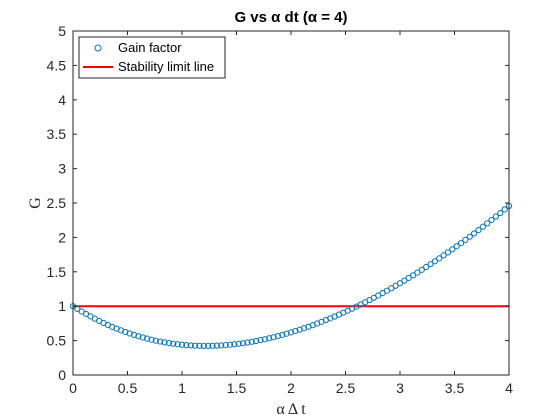  I want to click on y-axis-label: G, so click(35, 203).